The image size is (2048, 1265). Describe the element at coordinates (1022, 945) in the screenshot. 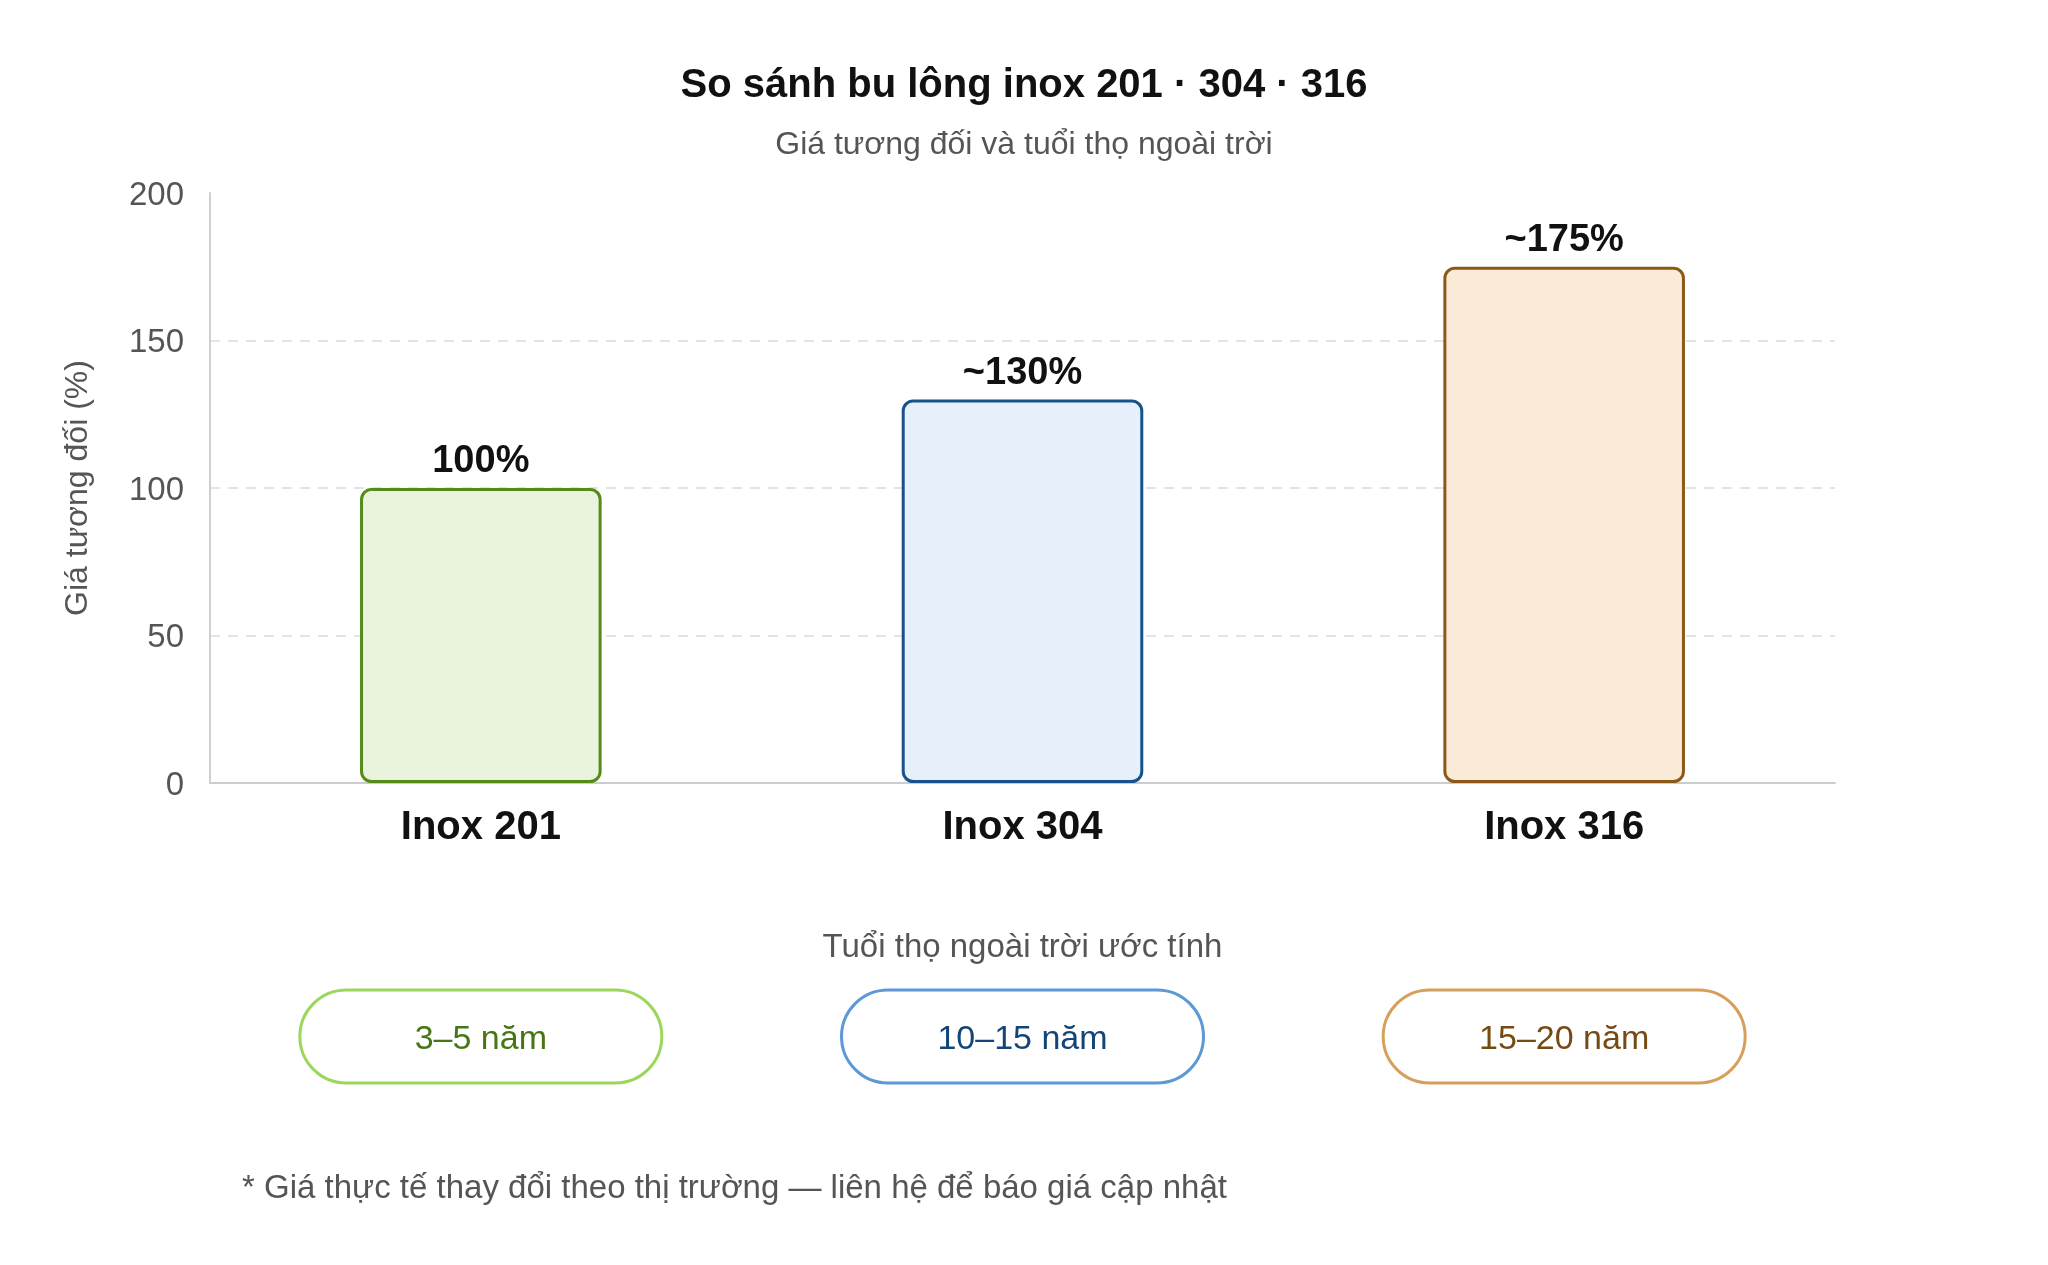

I see `text: Tuổi thọ ngoài trời ước tính` at that location.